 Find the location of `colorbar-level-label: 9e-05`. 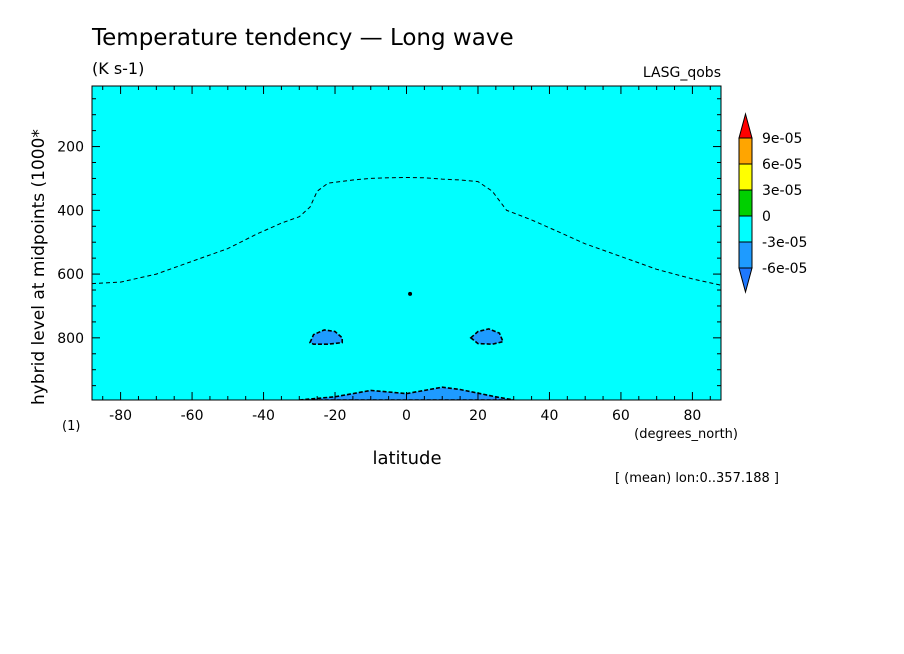

colorbar-level-label: 9e-05 is located at coordinates (782, 139).